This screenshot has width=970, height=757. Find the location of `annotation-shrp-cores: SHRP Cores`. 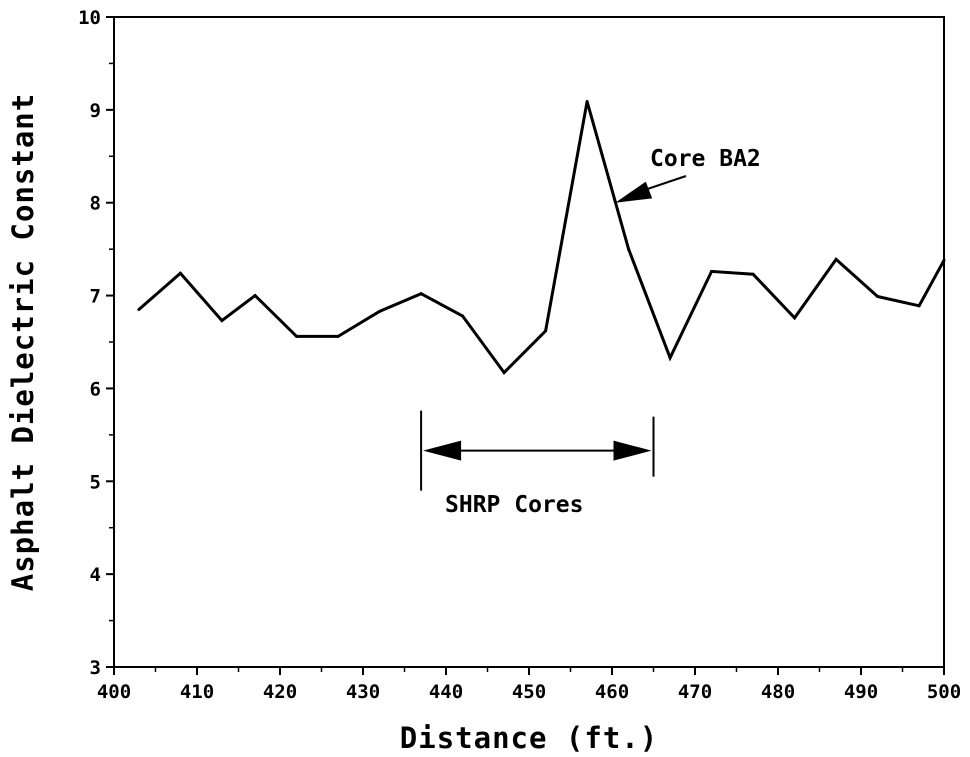

annotation-shrp-cores: SHRP Cores is located at coordinates (514, 505).